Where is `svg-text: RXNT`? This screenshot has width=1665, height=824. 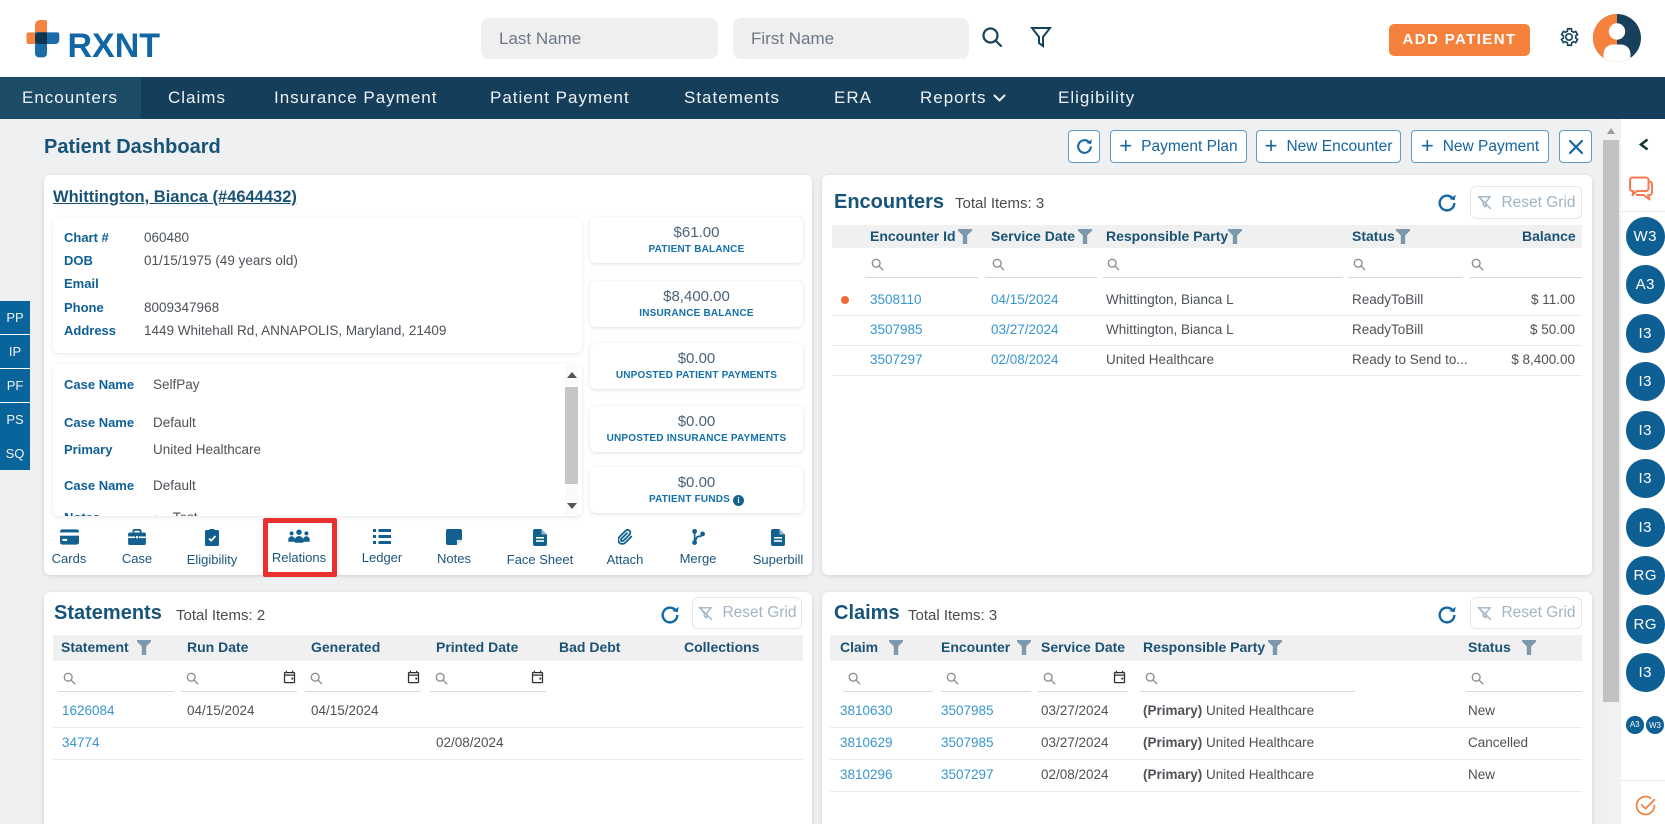 svg-text: RXNT is located at coordinates (114, 43).